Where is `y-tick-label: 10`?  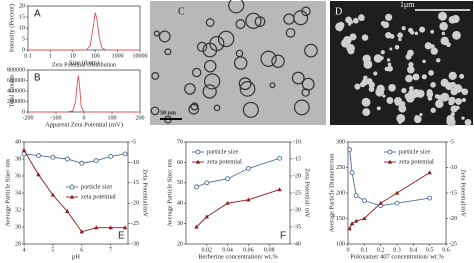
y-tick-label: 10 is located at coordinates (22, 28).